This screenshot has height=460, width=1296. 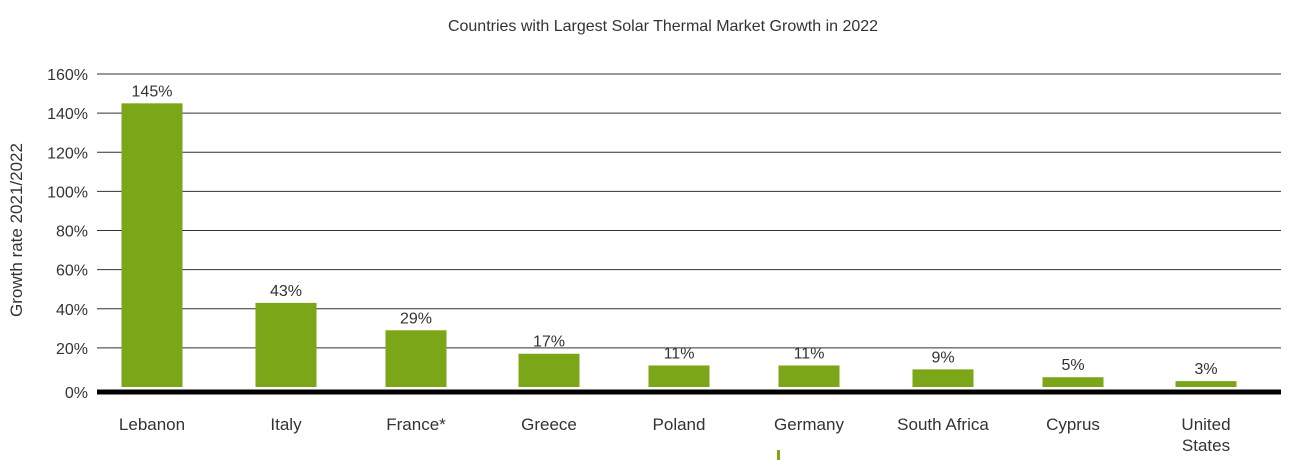 I want to click on y-tick-label: 60%, so click(x=72, y=271).